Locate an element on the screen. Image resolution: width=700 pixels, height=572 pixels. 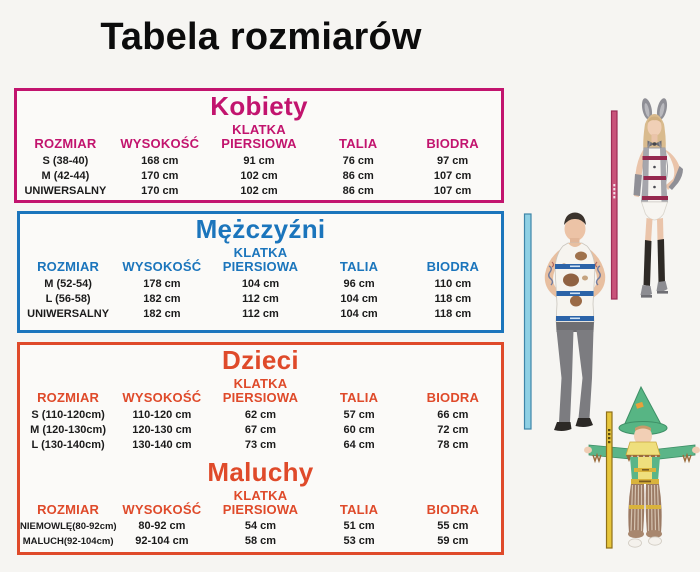
table-row: M (52-54) 178 cm 104 cm 96 cm 110 cm is located at coordinates (260, 284).